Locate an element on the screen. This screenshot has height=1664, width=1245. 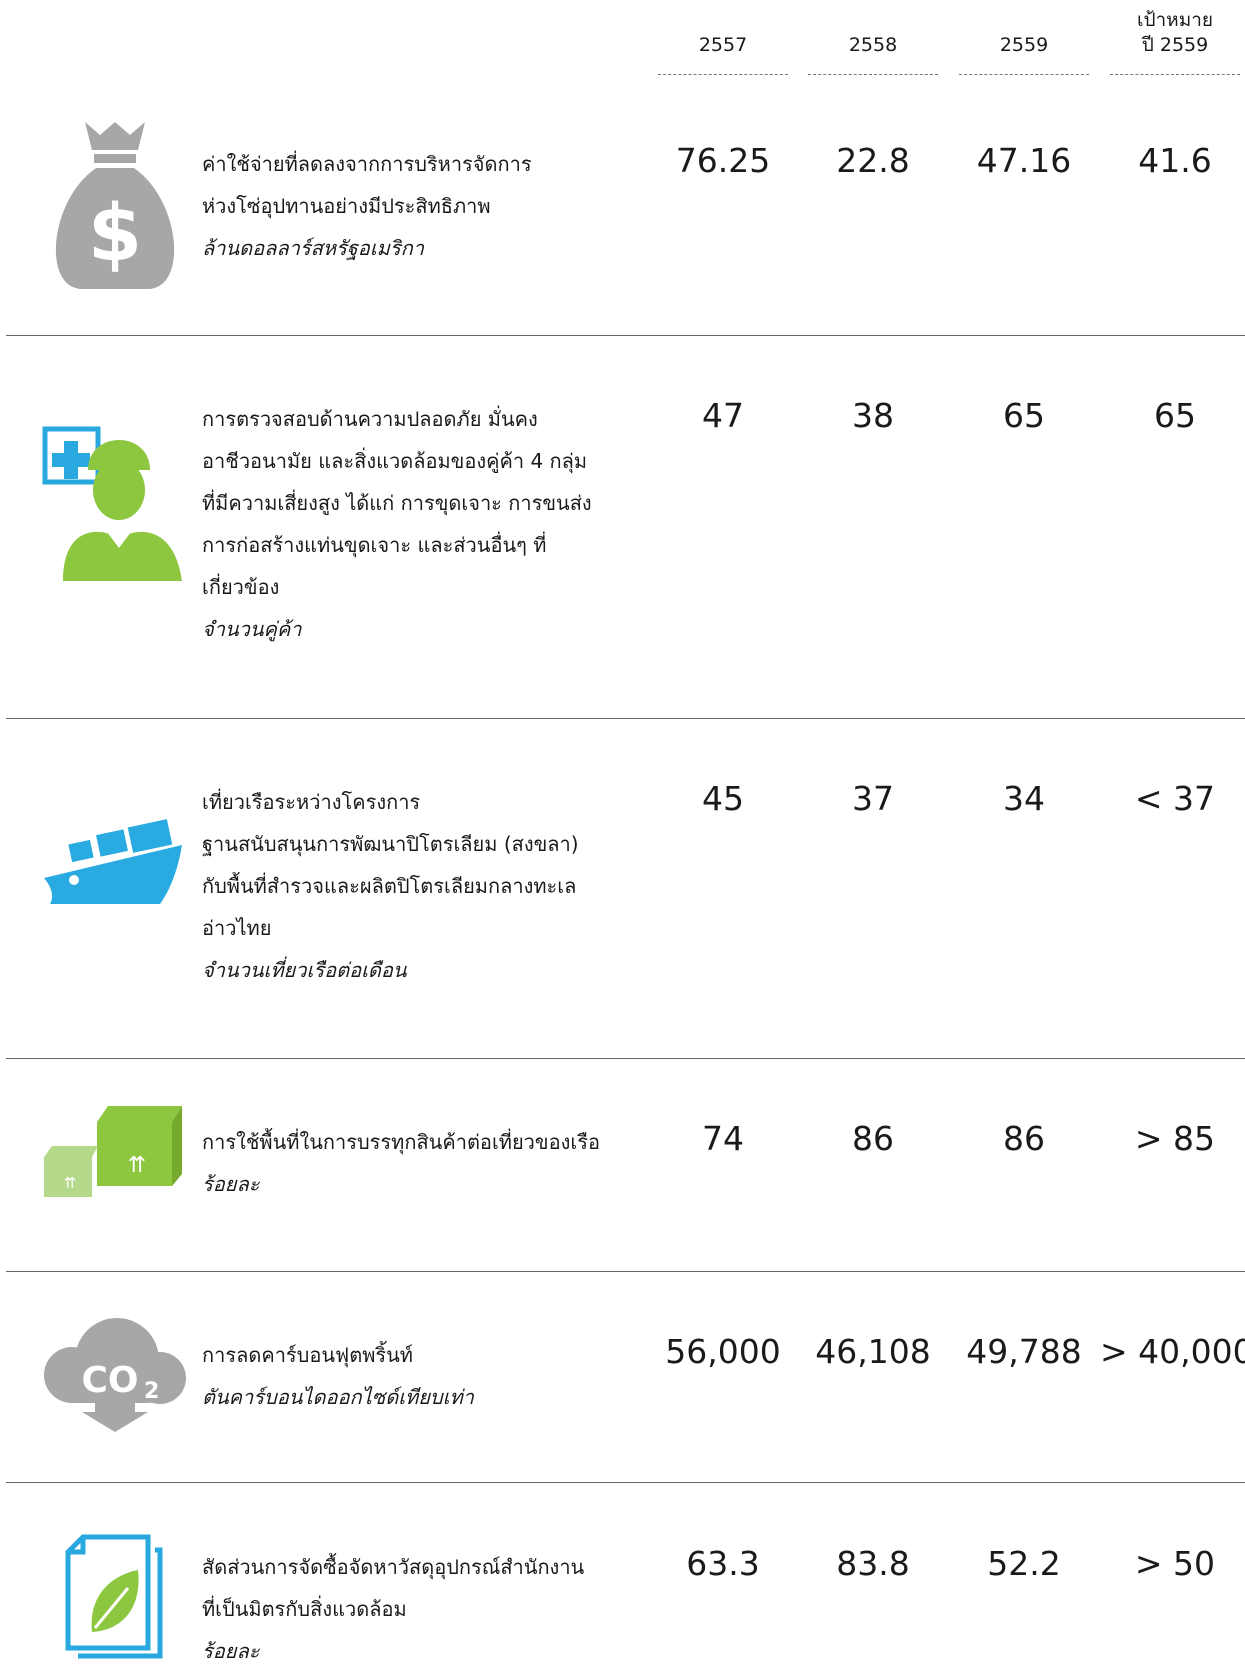
description: ฐานสนับสนุนการพัฒนาปิโตรเลียม (สงขลา) is located at coordinates (390, 844).